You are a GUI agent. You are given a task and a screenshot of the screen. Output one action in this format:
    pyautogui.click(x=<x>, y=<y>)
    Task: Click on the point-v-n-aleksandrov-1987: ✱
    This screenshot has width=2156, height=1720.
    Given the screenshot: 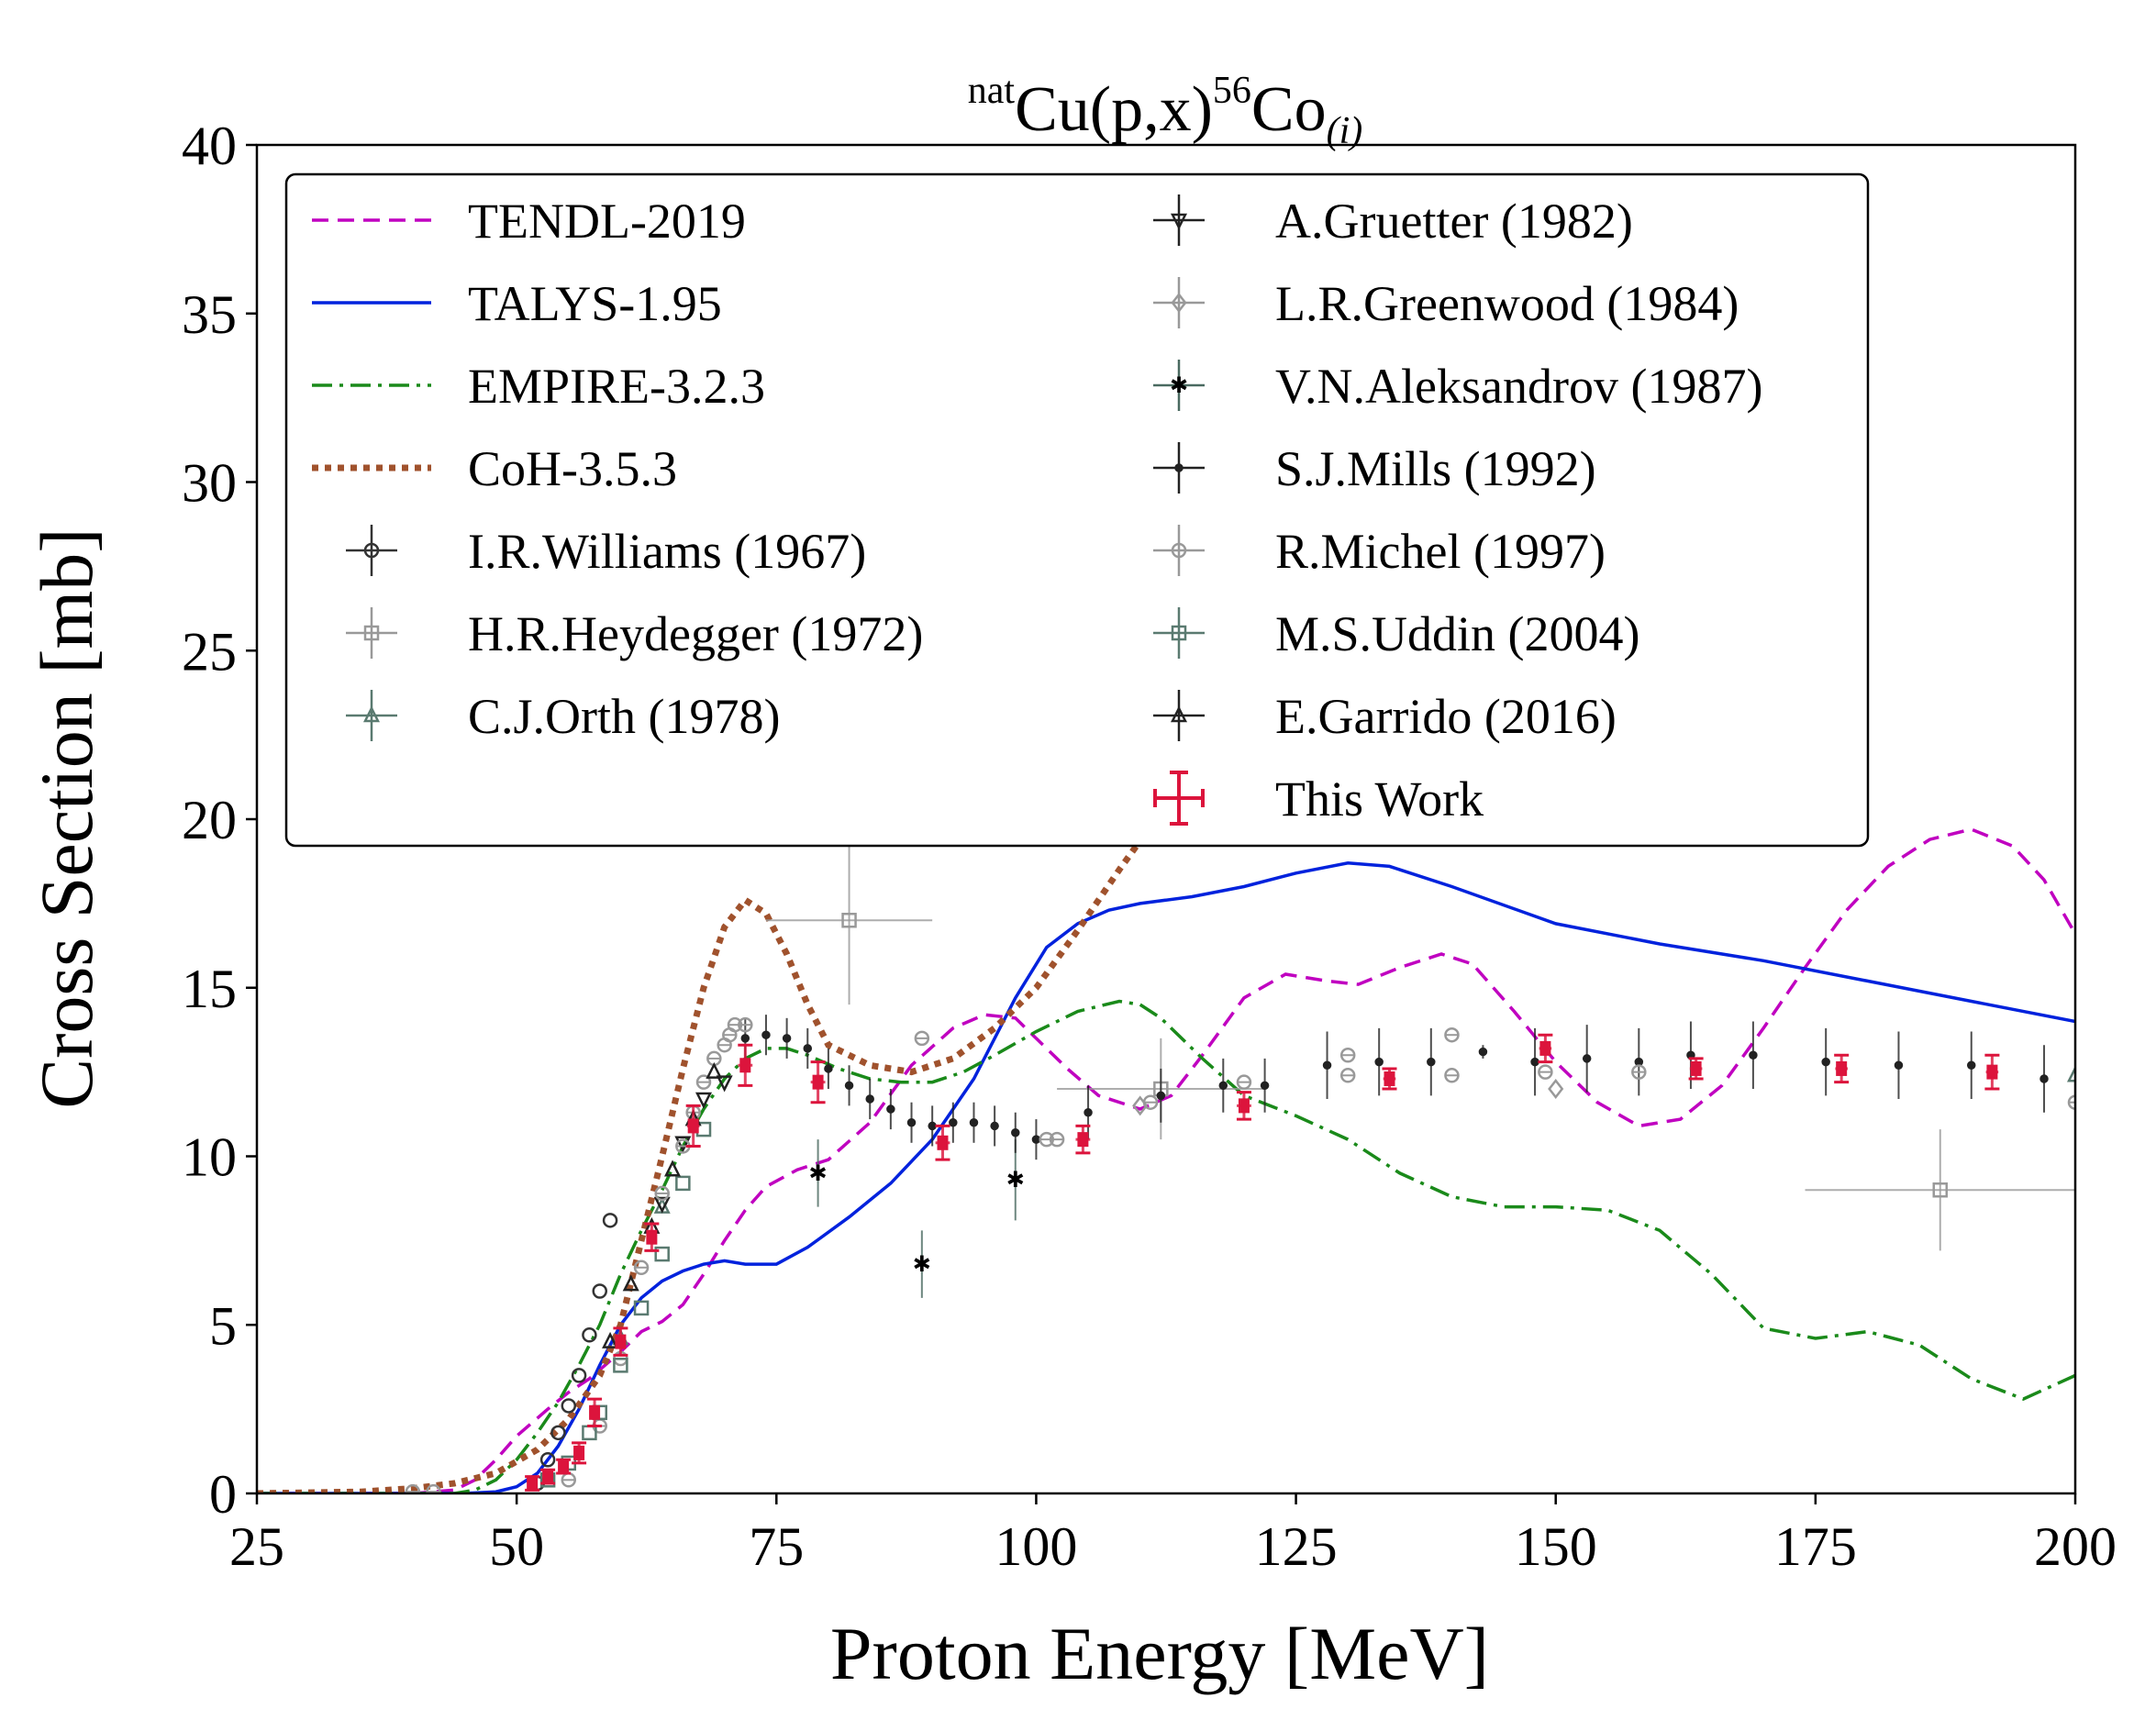 What is the action you would take?
    pyautogui.click(x=818, y=1173)
    